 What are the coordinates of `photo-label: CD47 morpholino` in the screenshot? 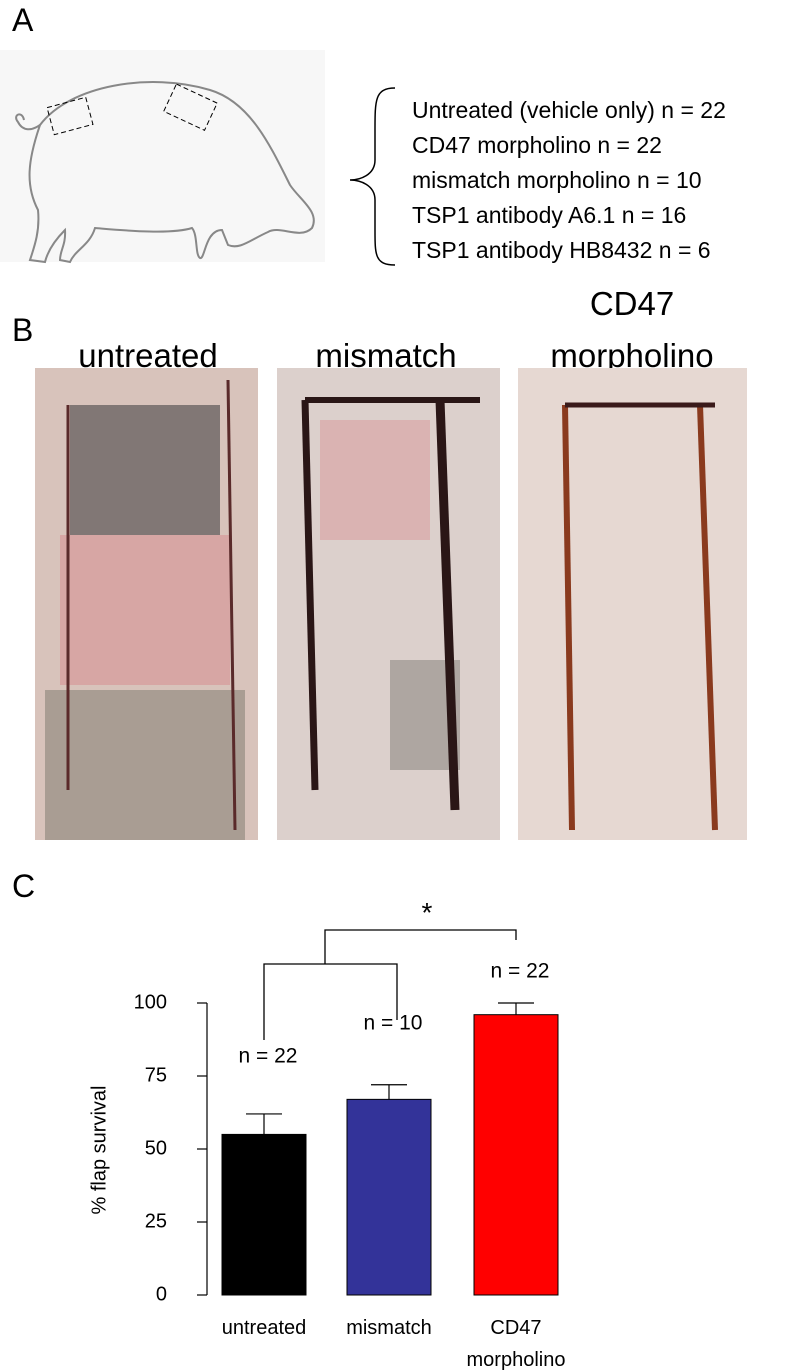 It's located at (632, 329).